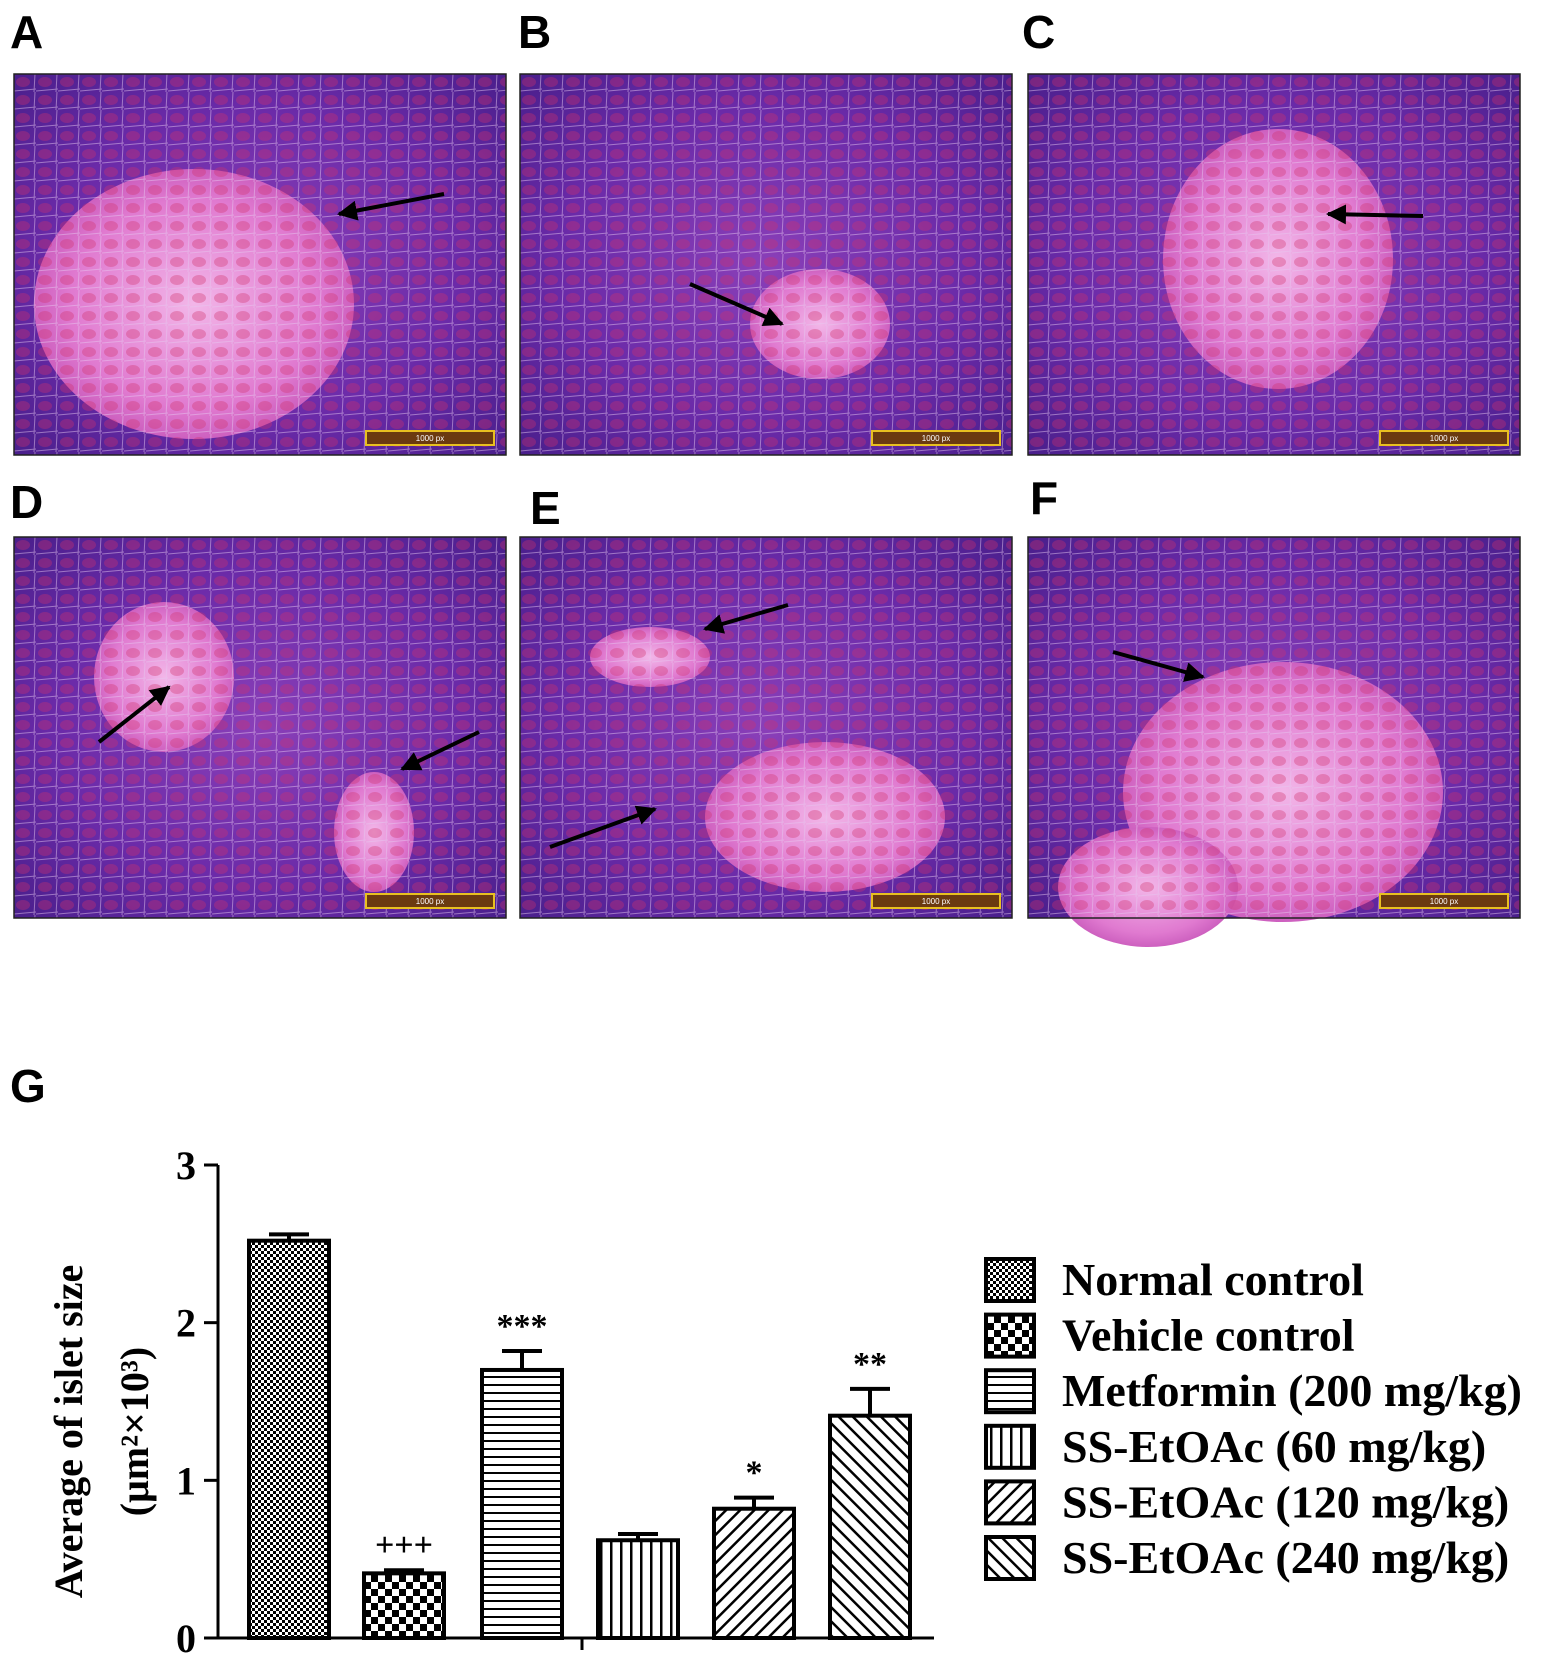 The height and width of the screenshot is (1665, 1554). Describe the element at coordinates (545, 508) in the screenshot. I see `panel-label: E` at that location.